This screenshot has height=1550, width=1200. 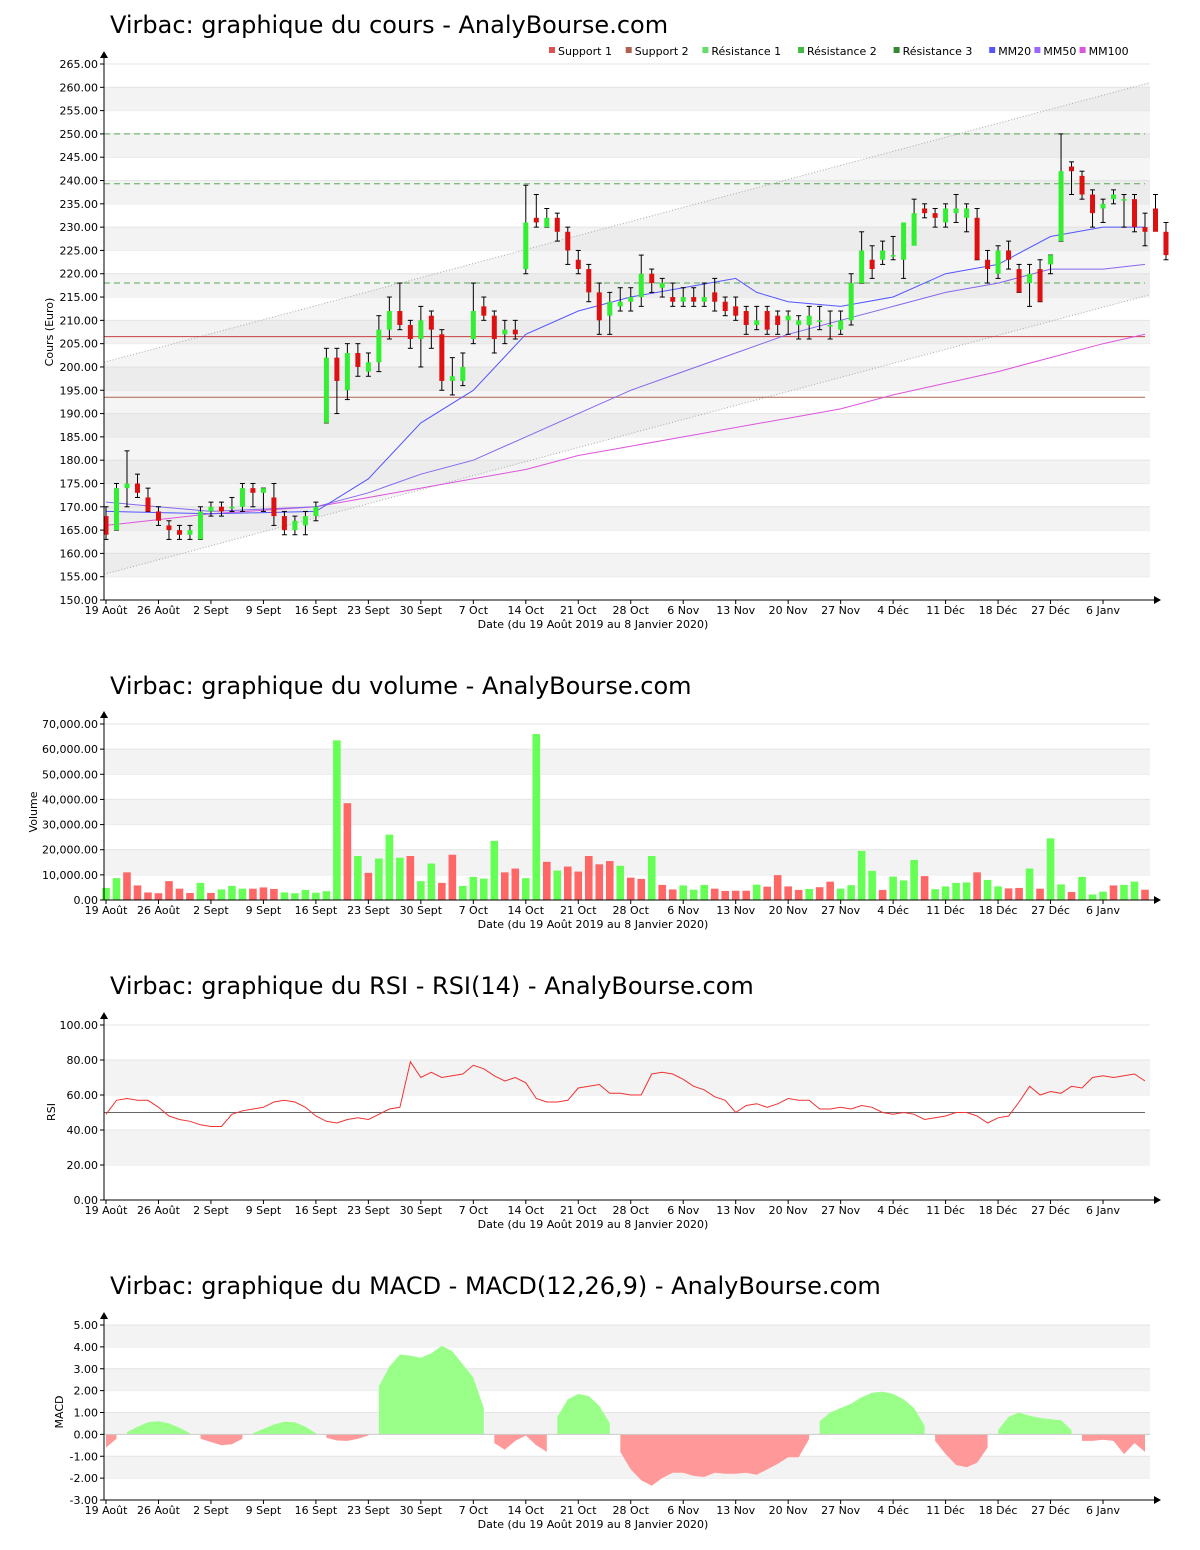 What do you see at coordinates (51, 1112) in the screenshot?
I see `rsi-y-axis-label: RSI` at bounding box center [51, 1112].